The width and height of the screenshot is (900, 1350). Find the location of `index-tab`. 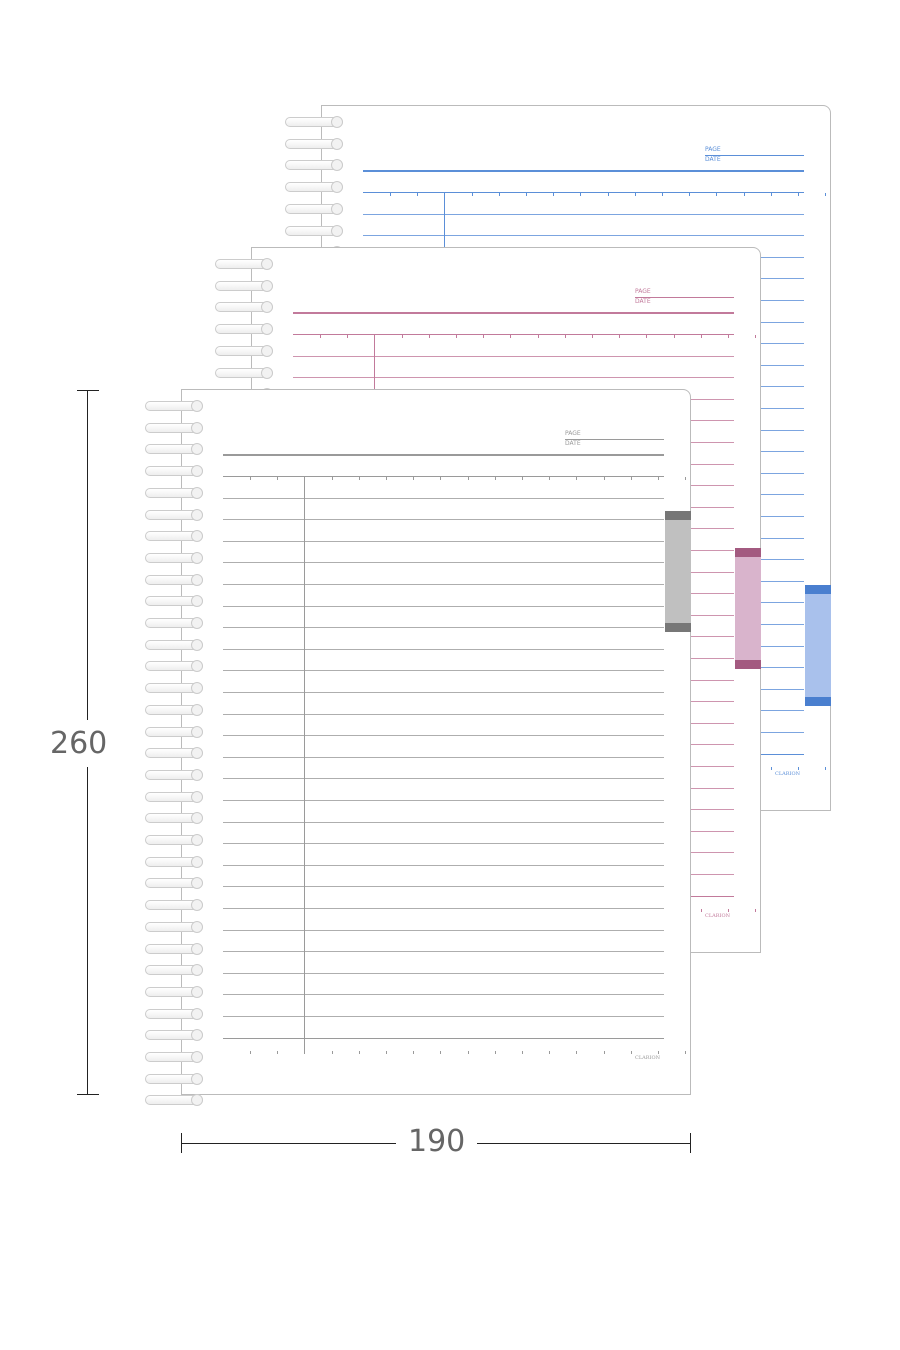

index-tab is located at coordinates (678, 571).